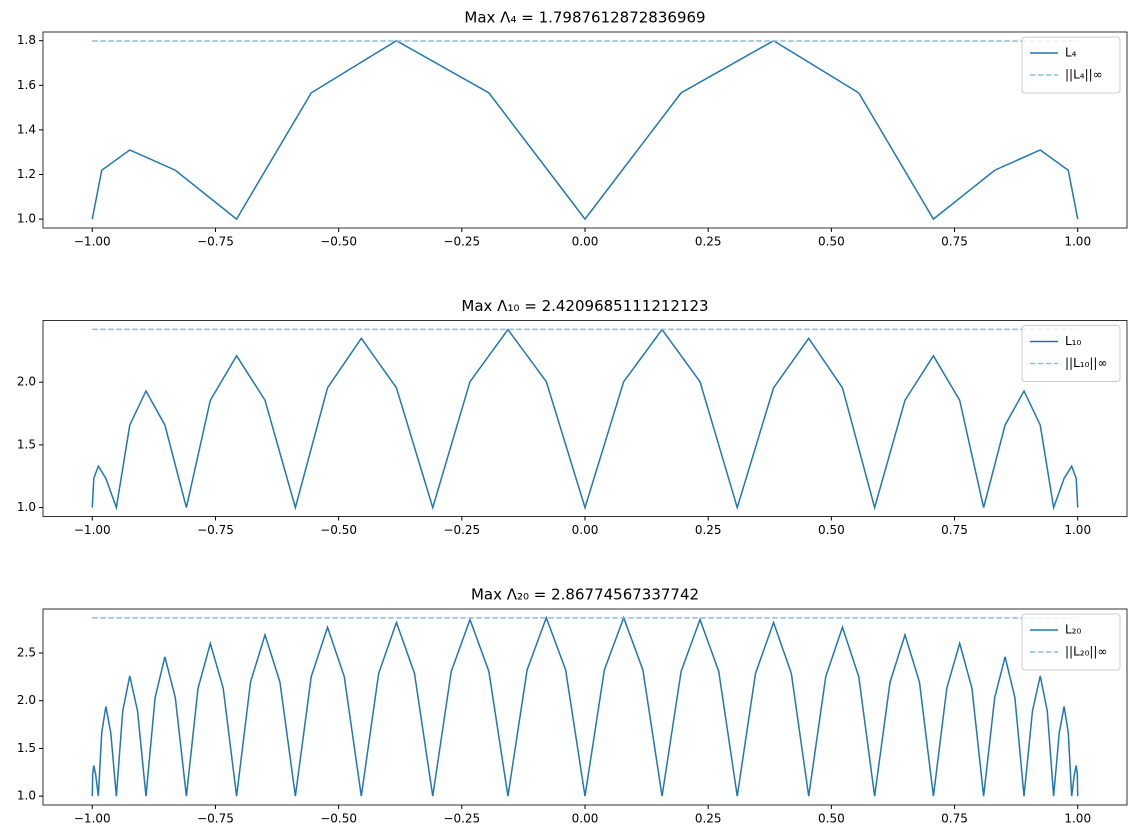 Image resolution: width=1136 pixels, height=837 pixels. What do you see at coordinates (26, 40) in the screenshot?
I see `y-tick-label: 1.8` at bounding box center [26, 40].